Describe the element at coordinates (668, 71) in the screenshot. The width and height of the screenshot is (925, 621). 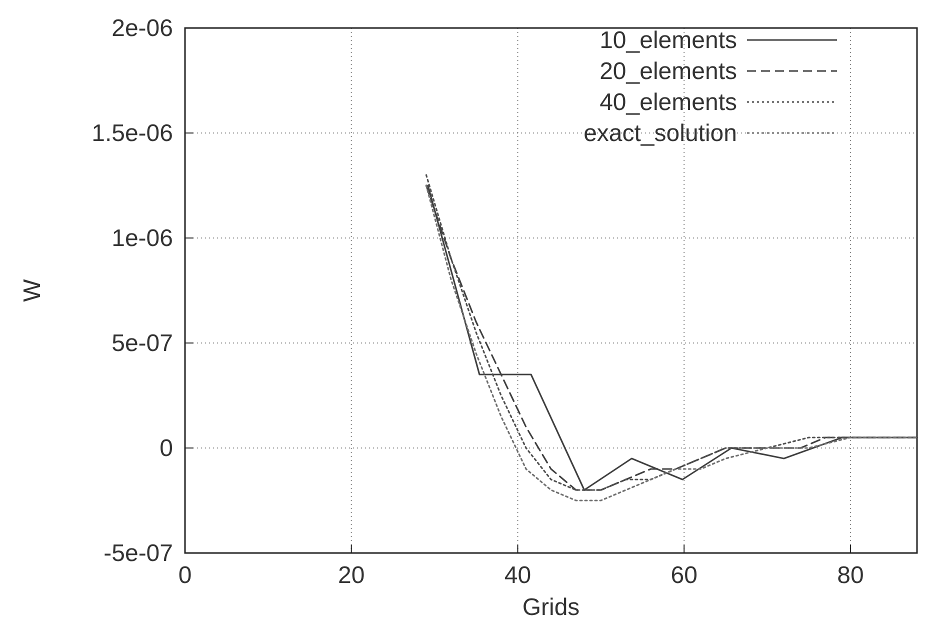
I see `legend-label: 20_elements` at that location.